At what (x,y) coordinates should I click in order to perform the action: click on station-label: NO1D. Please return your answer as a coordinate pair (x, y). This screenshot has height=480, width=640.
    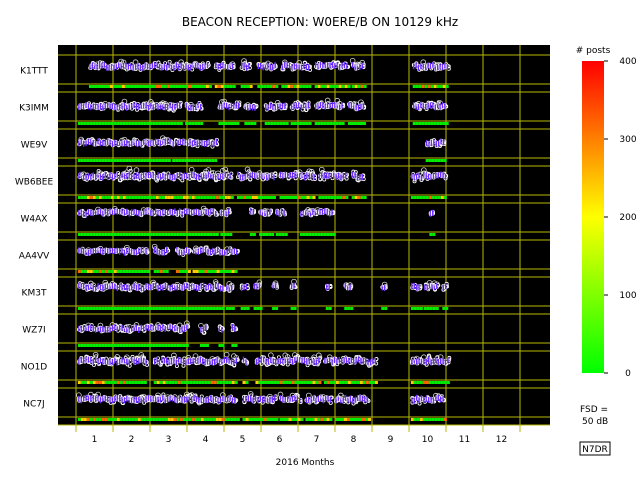
    Looking at the image, I should click on (34, 368).